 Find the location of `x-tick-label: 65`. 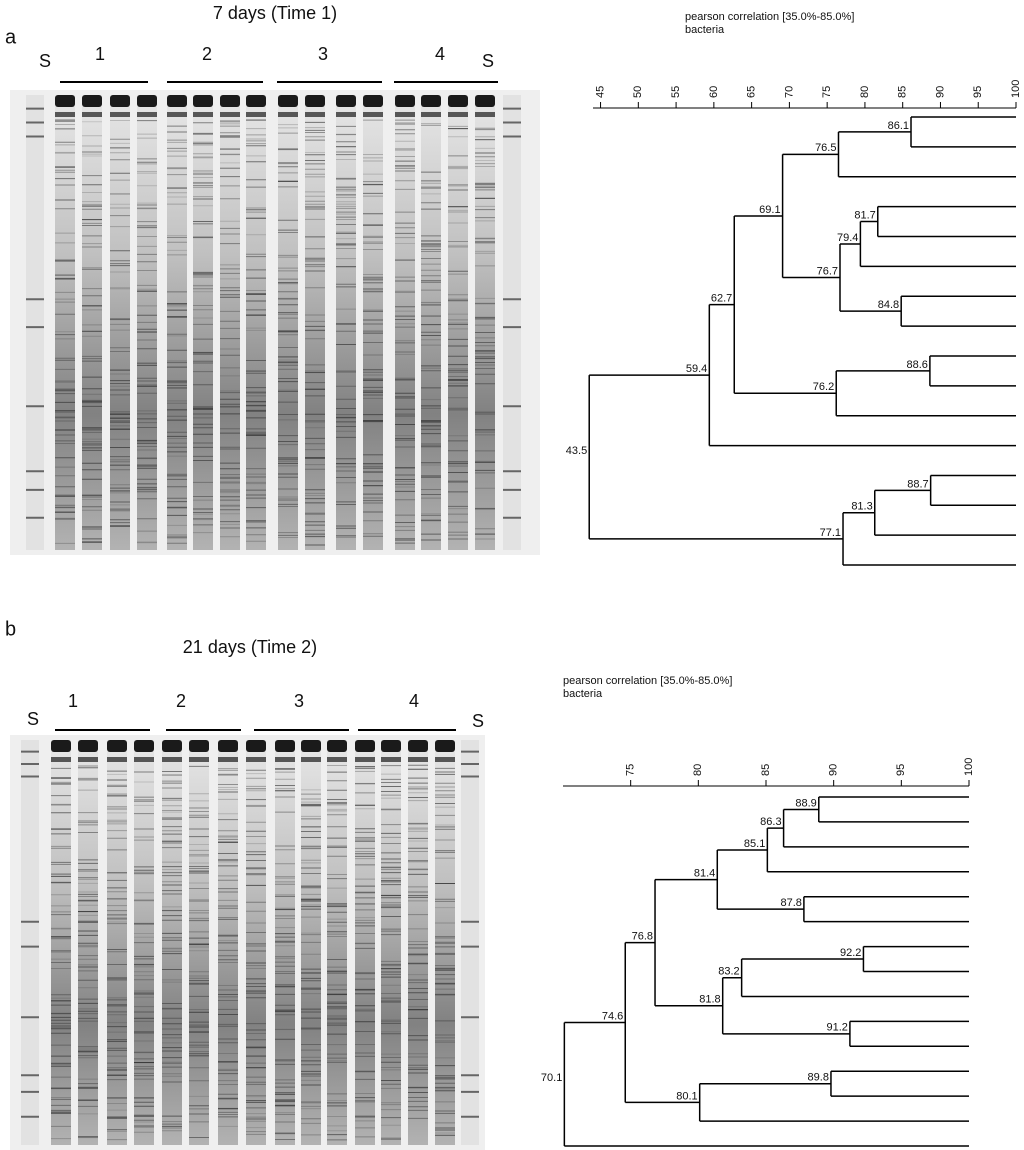

x-tick-label: 65 is located at coordinates (752, 92).